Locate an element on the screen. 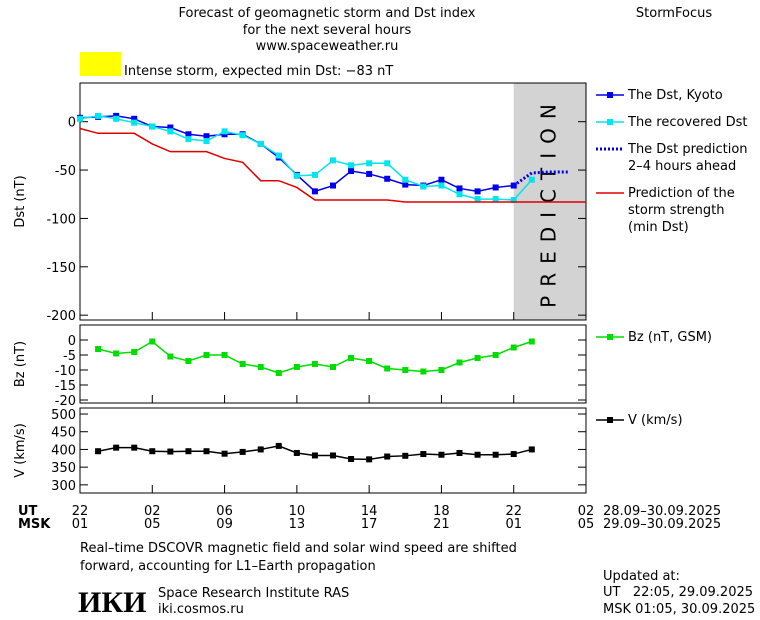 Image resolution: width=760 pixels, height=620 pixels. y-tick-label: -10 is located at coordinates (65, 371).